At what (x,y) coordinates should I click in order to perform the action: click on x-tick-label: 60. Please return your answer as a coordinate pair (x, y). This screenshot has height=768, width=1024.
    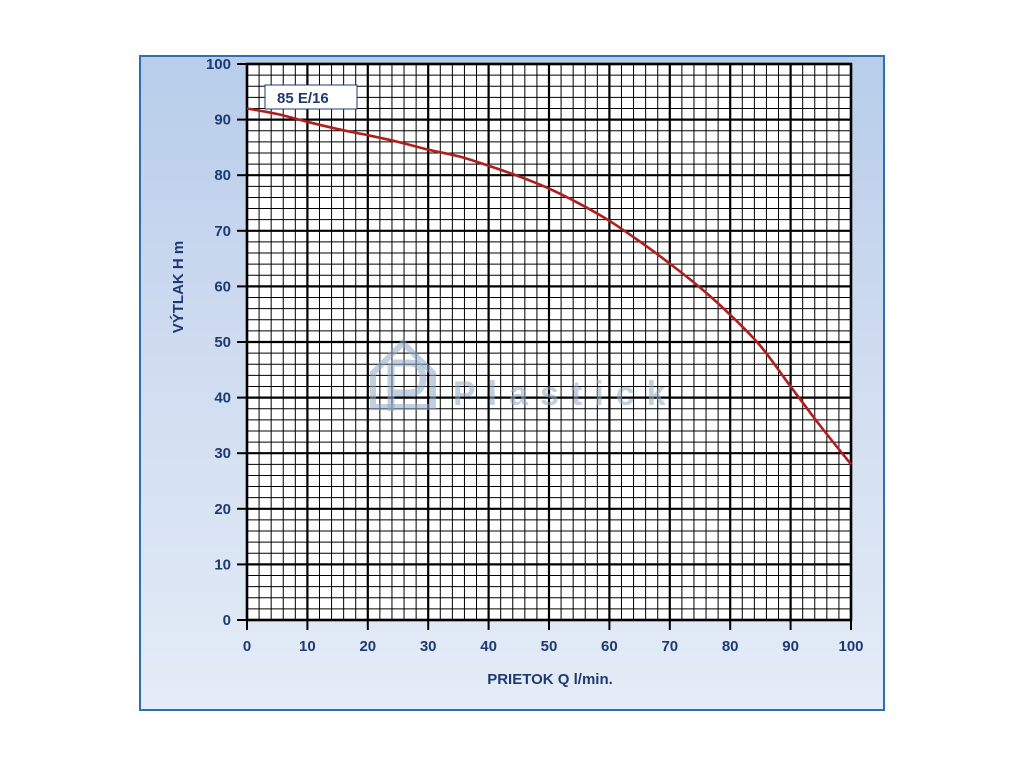
    Looking at the image, I should click on (609, 646).